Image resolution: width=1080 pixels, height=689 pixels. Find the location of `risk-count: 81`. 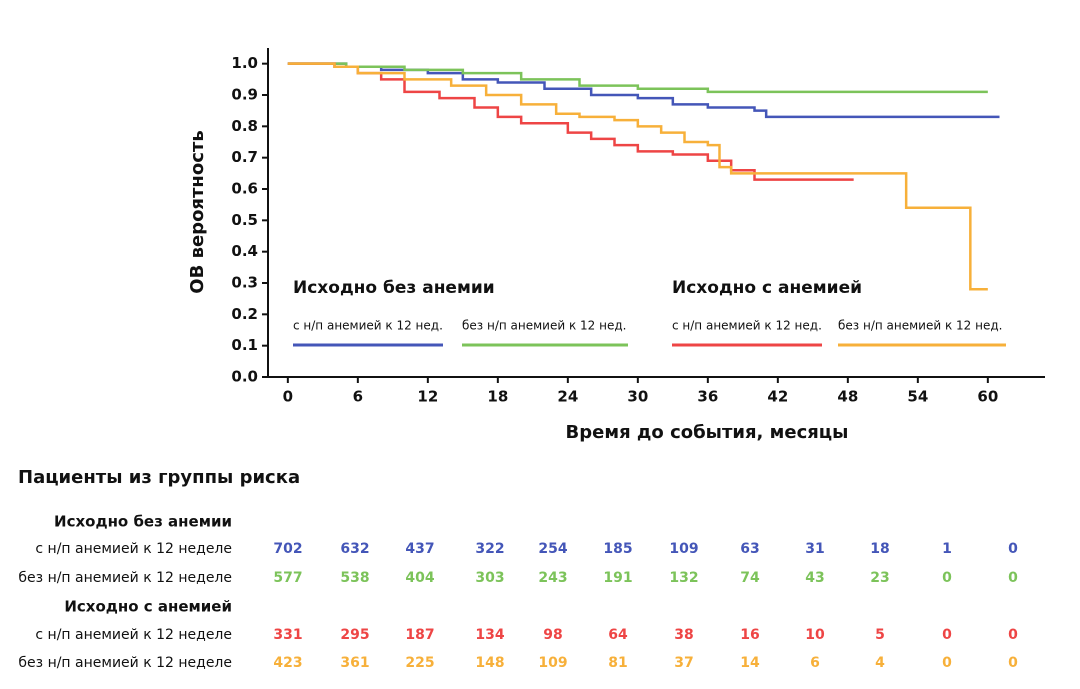

risk-count: 81 is located at coordinates (617, 663).